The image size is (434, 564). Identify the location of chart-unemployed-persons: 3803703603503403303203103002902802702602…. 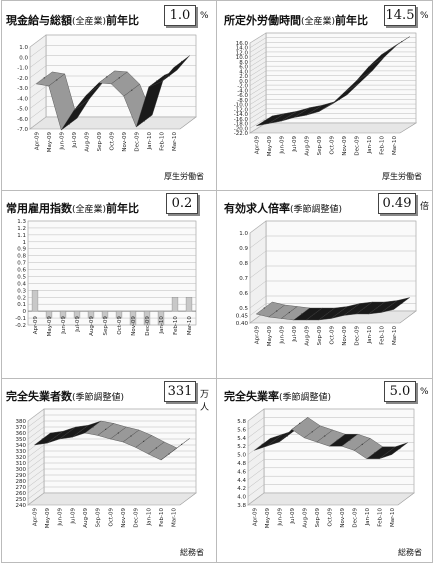
(106, 468).